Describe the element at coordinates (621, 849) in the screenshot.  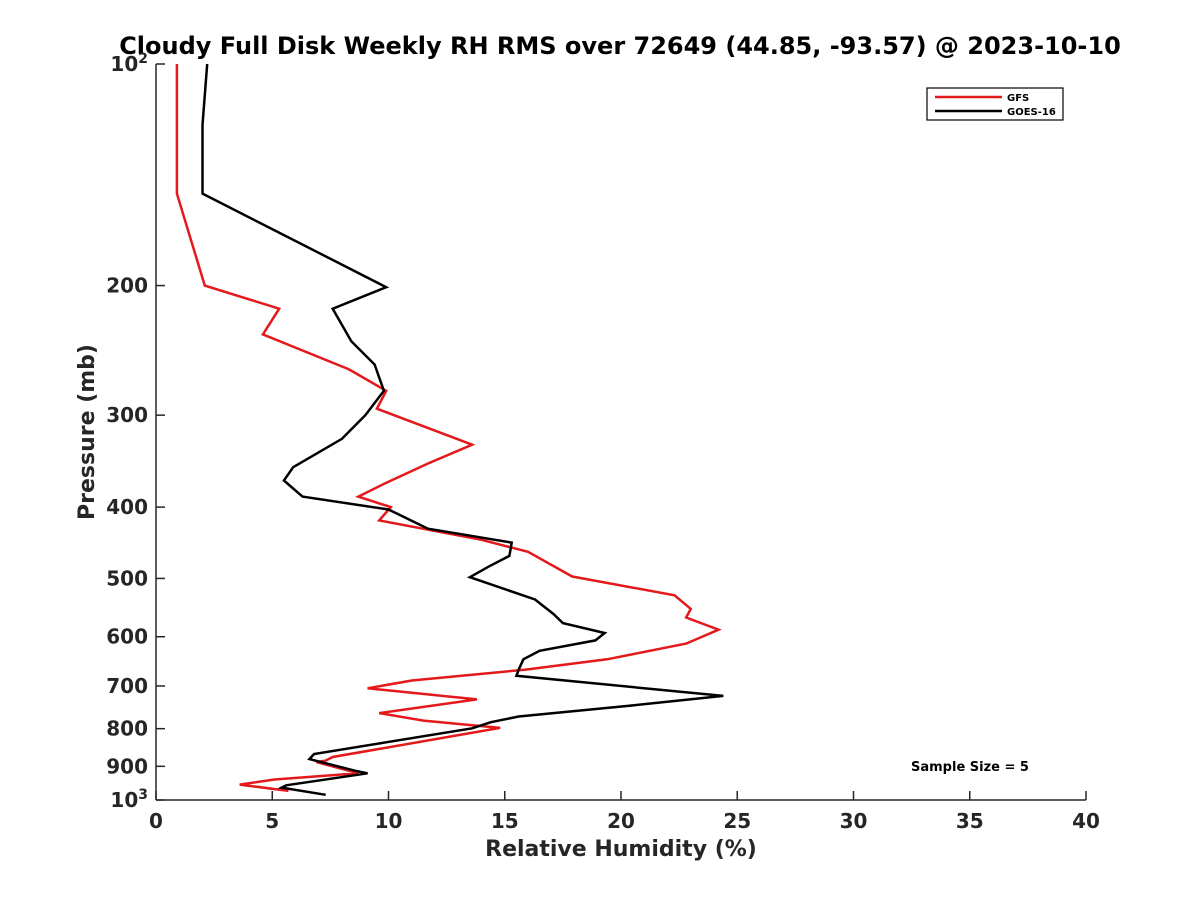
I see `x-axis-title: Relative Humidity (%)` at that location.